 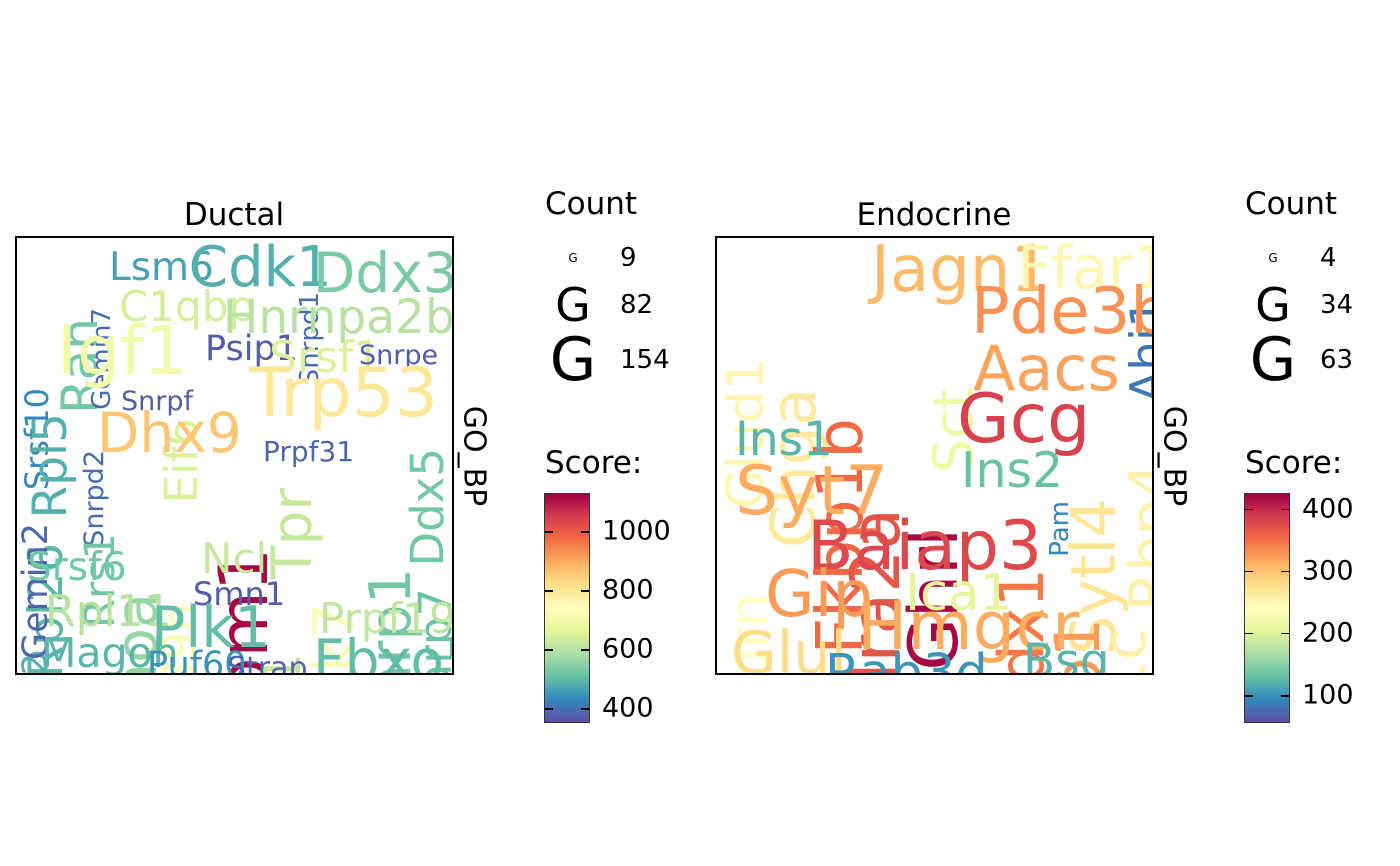 What do you see at coordinates (1084, 269) in the screenshot?
I see `word-ffar1: Ffar1` at bounding box center [1084, 269].